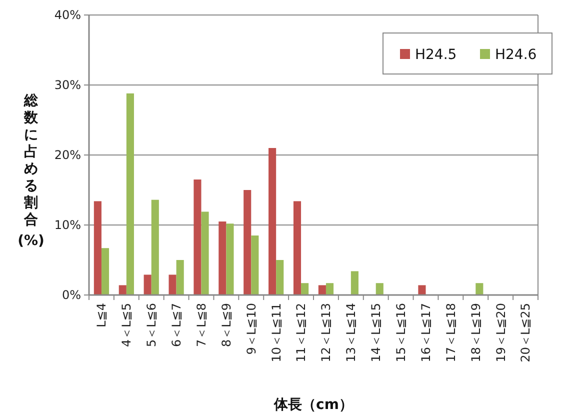  Describe the element at coordinates (67, 155) in the screenshot. I see `y-tick-label: 20%` at that location.